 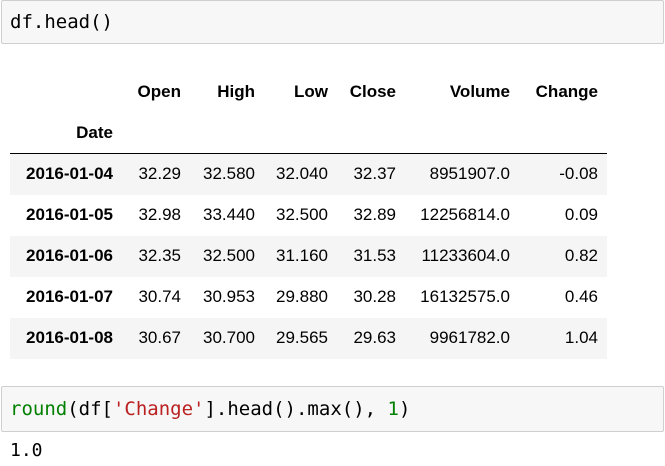 What do you see at coordinates (229, 337) in the screenshot?
I see `table-cell: 30.700` at bounding box center [229, 337].